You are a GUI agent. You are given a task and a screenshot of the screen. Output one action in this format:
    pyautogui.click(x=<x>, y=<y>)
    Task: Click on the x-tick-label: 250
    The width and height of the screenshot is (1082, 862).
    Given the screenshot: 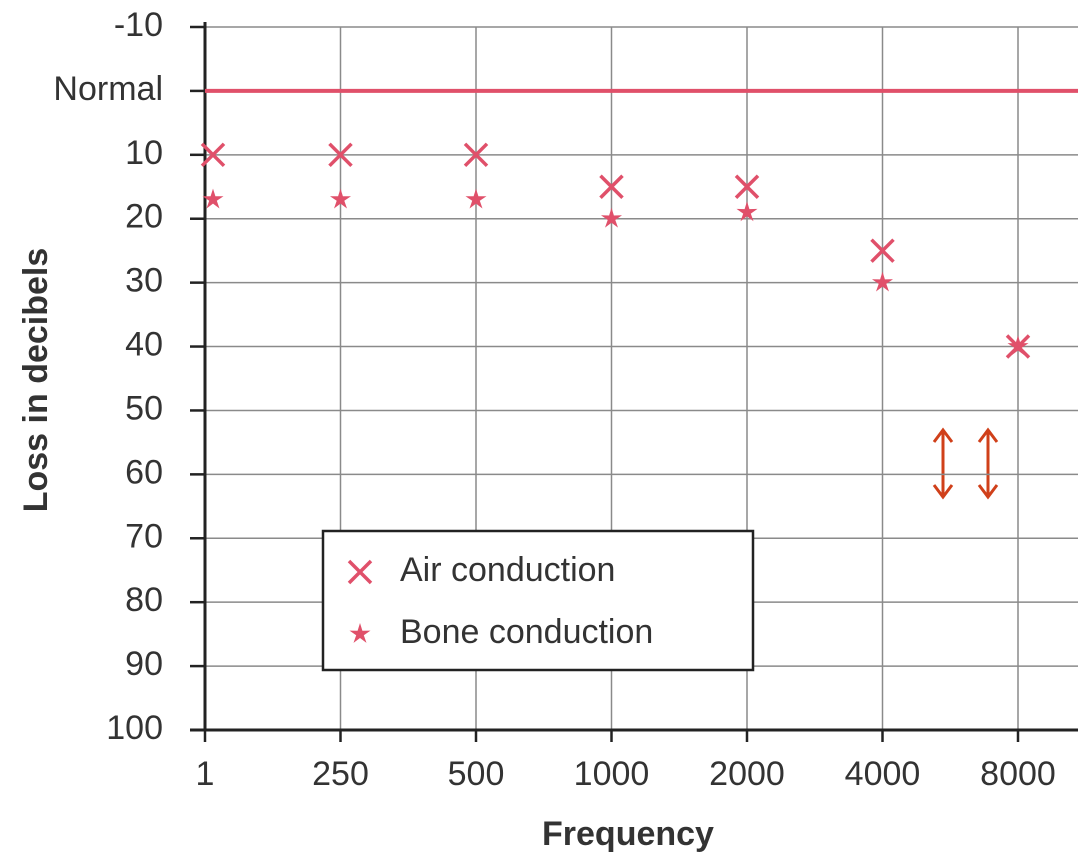 What is the action you would take?
    pyautogui.click(x=340, y=774)
    